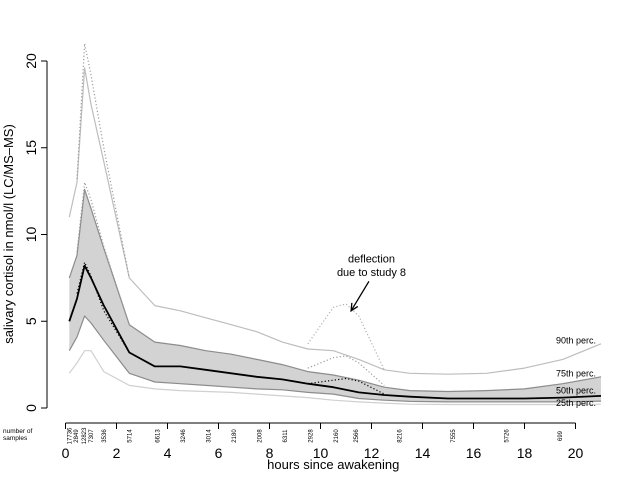  Describe the element at coordinates (31, 321) in the screenshot. I see `y-tick-label: 5` at that location.